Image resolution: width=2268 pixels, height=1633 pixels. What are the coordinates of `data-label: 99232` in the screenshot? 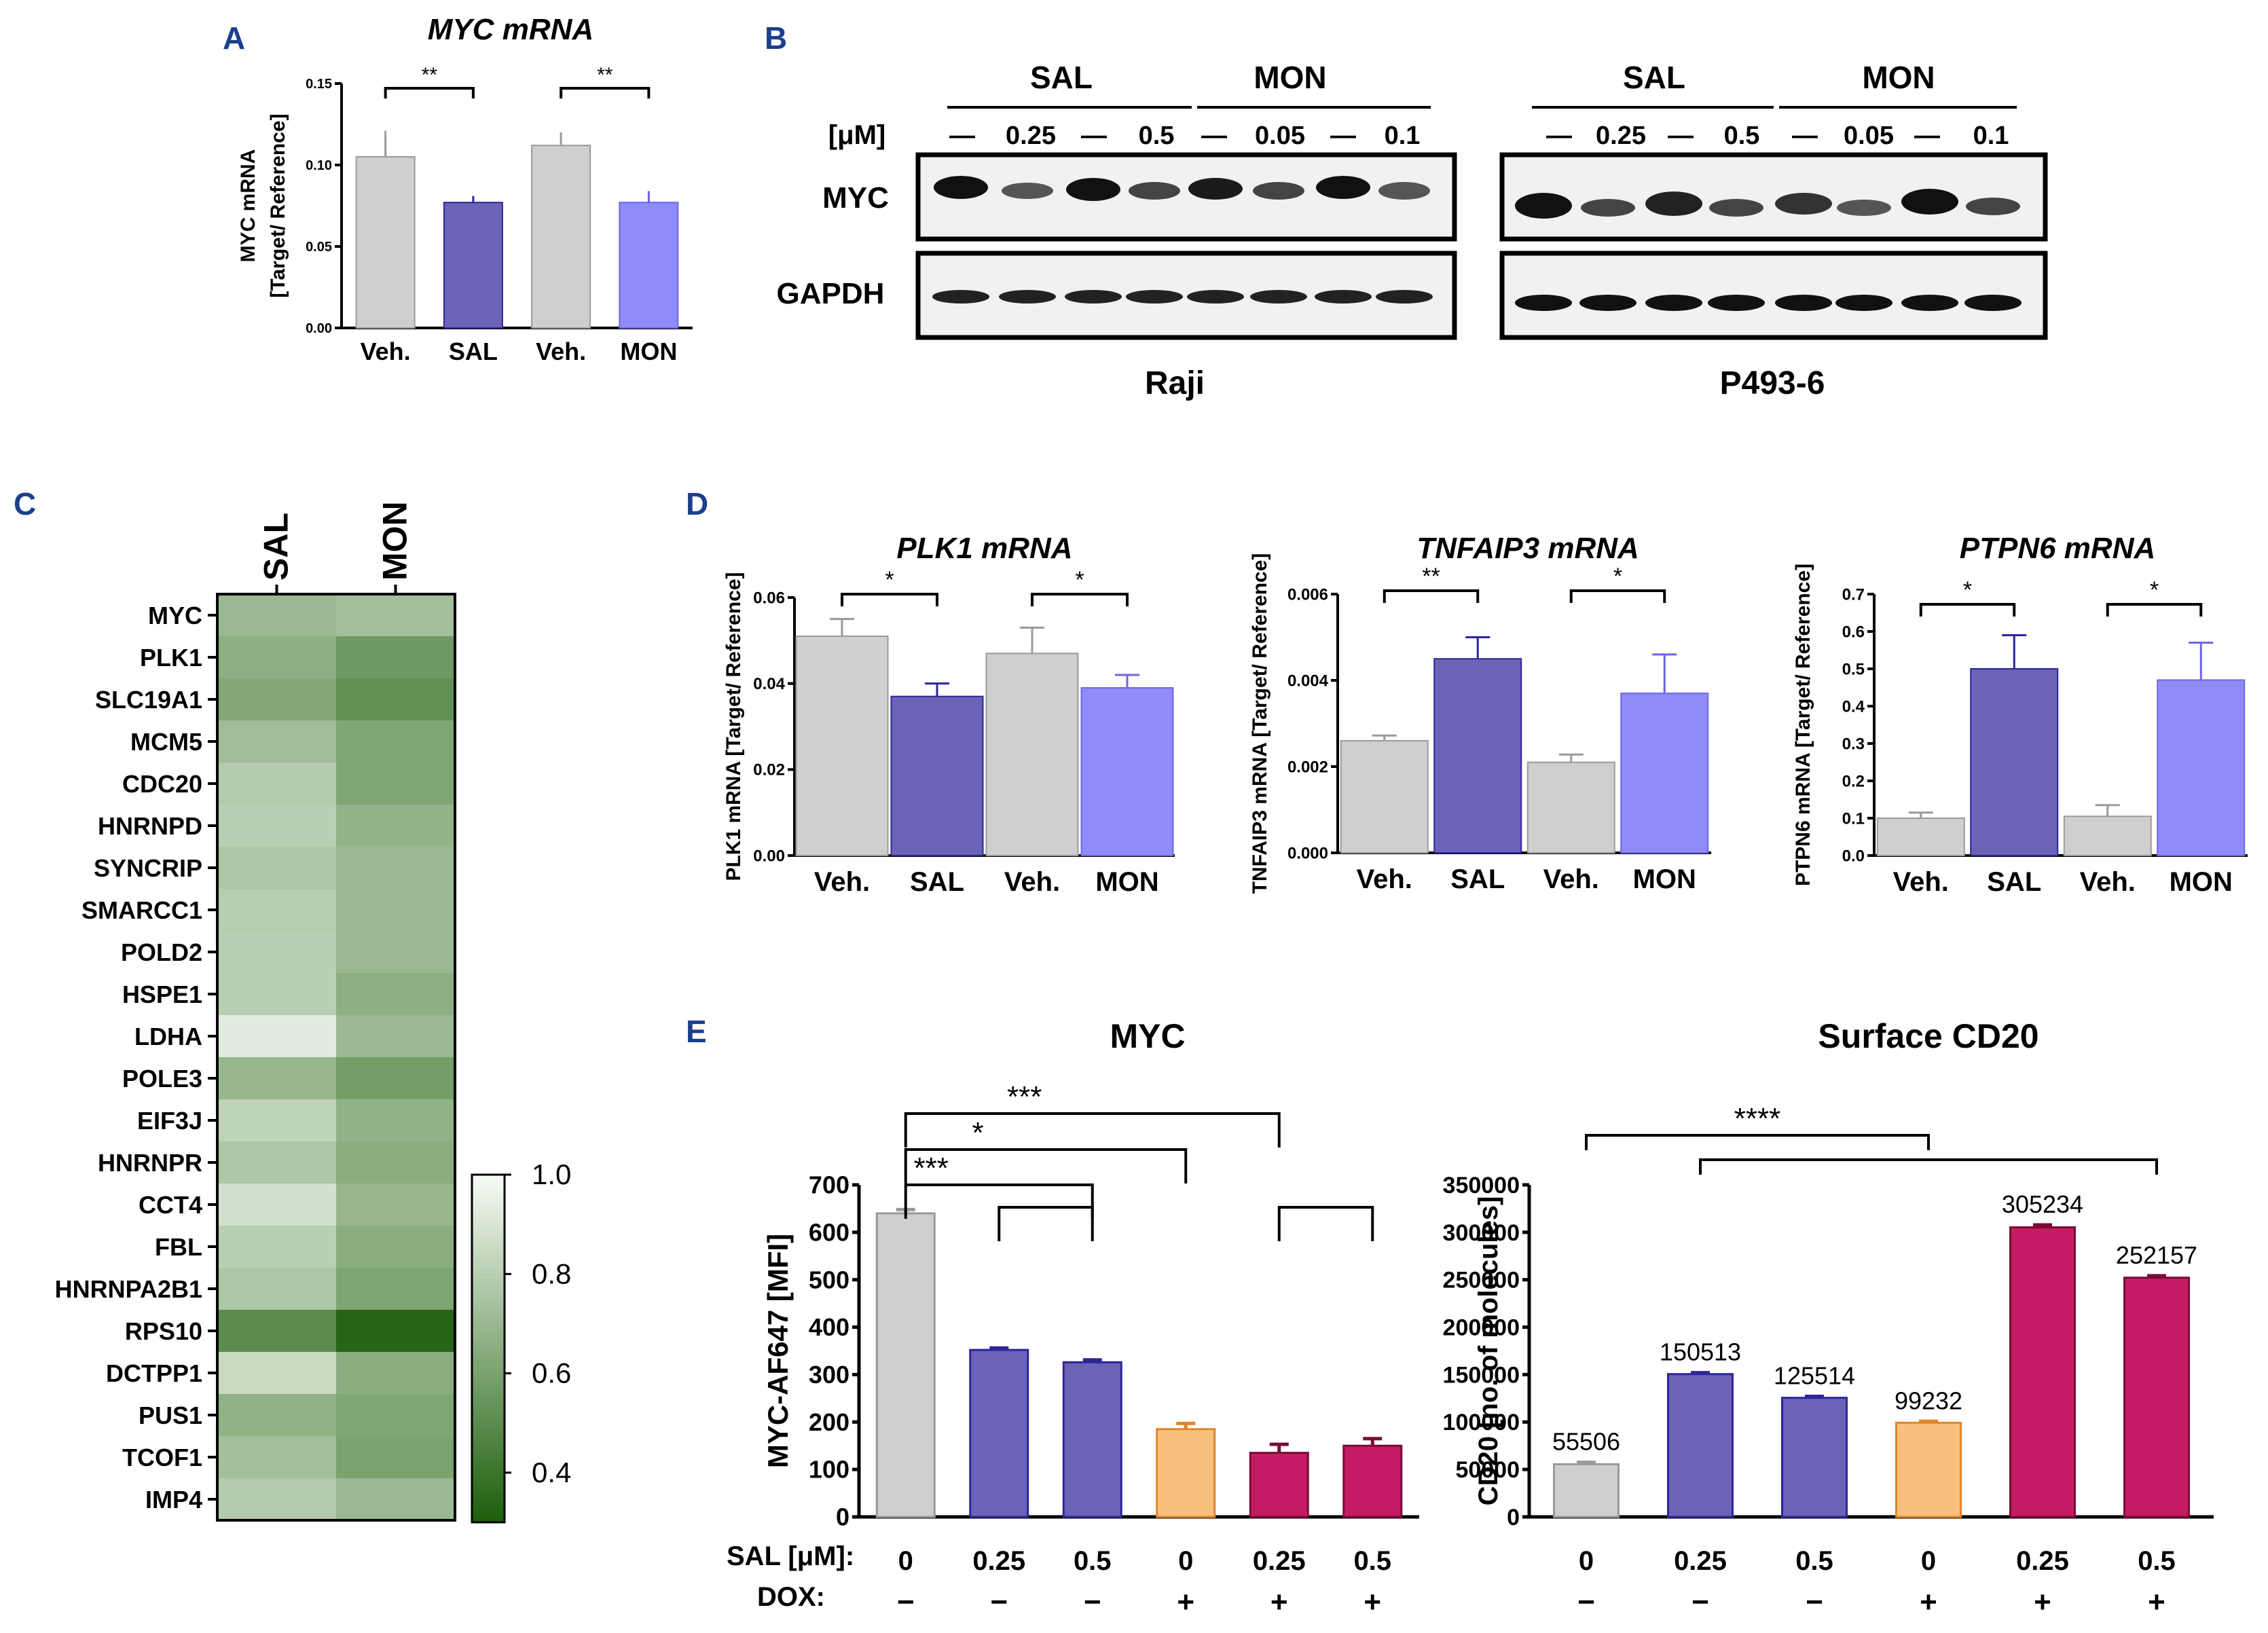 It's located at (1928, 1400).